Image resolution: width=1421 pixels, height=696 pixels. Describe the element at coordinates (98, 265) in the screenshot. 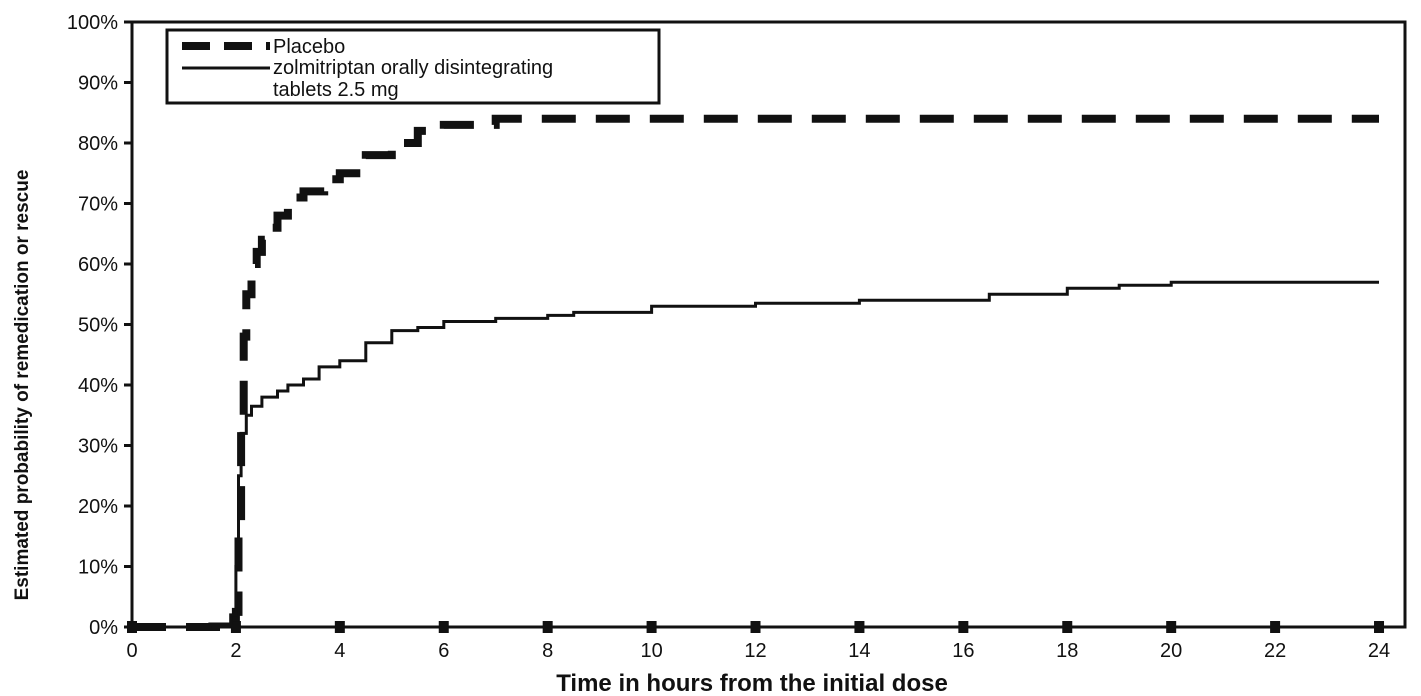

I see `y-tick-label: 60%` at that location.